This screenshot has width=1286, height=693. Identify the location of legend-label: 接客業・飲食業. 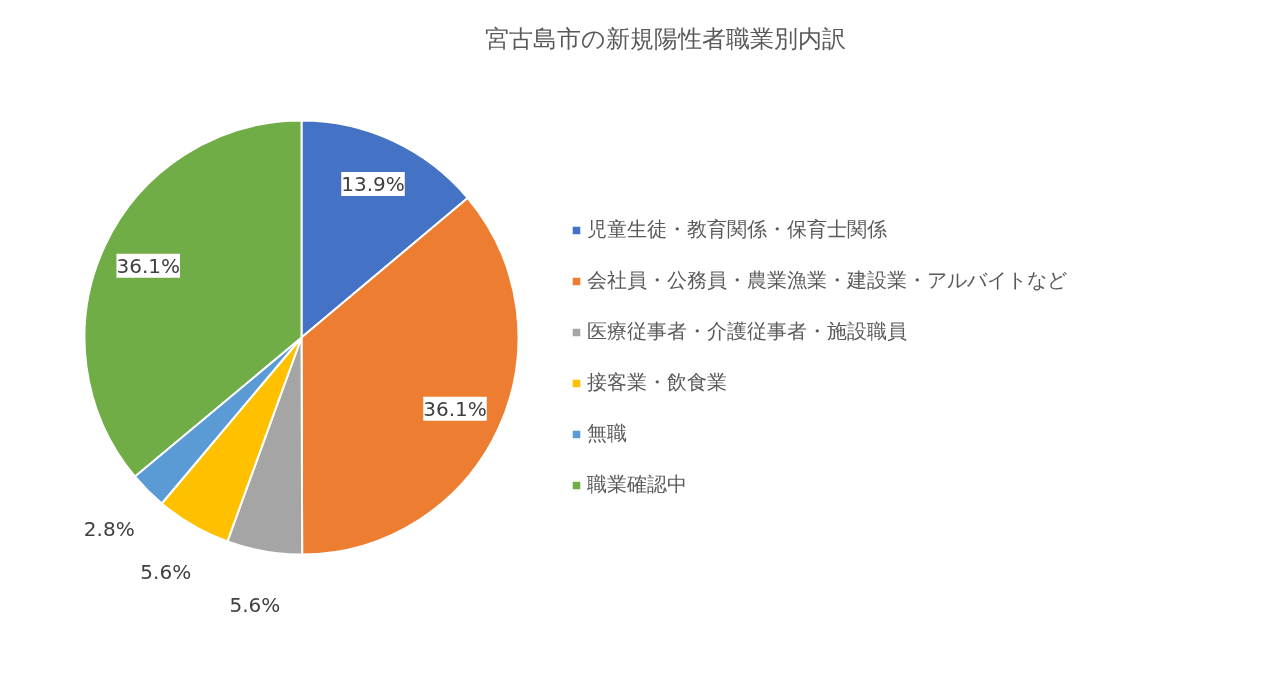
(657, 382).